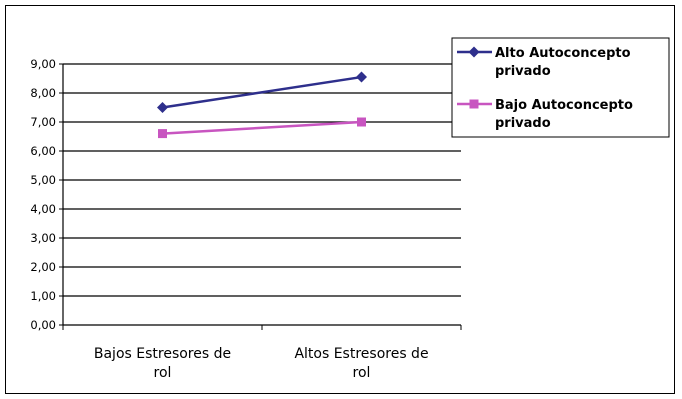  I want to click on legend-box, so click(560, 87).